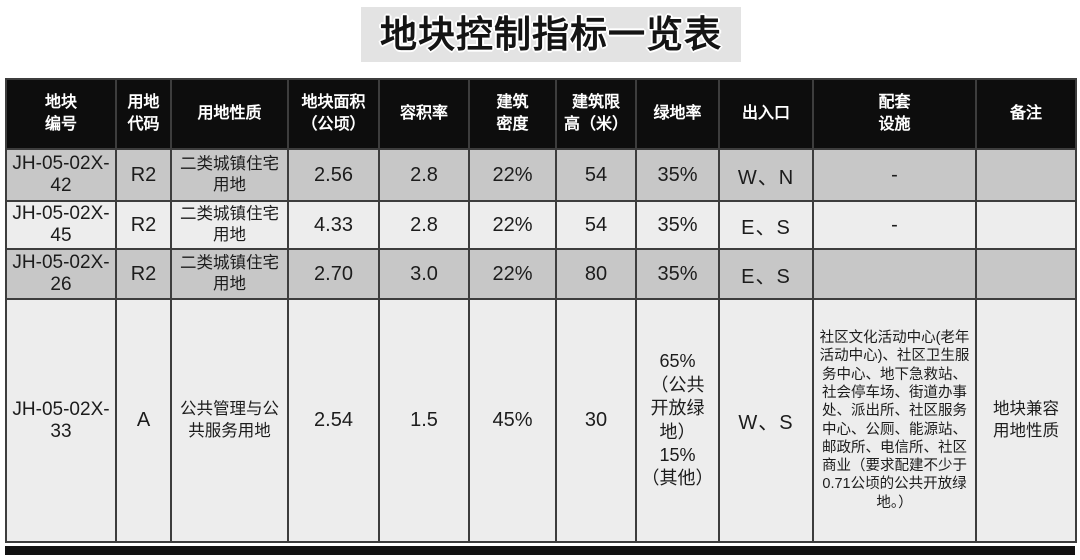  Describe the element at coordinates (1026, 420) in the screenshot. I see `cell-remarks: 地块兼容用地性质` at that location.